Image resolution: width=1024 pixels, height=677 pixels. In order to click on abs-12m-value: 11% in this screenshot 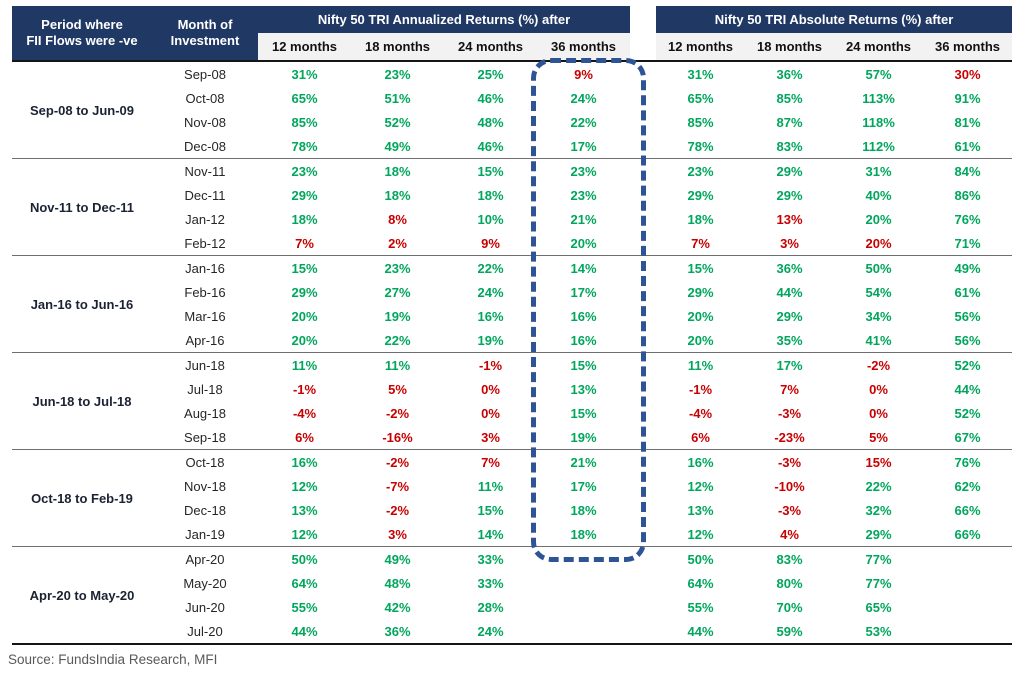, I will do `click(700, 365)`.